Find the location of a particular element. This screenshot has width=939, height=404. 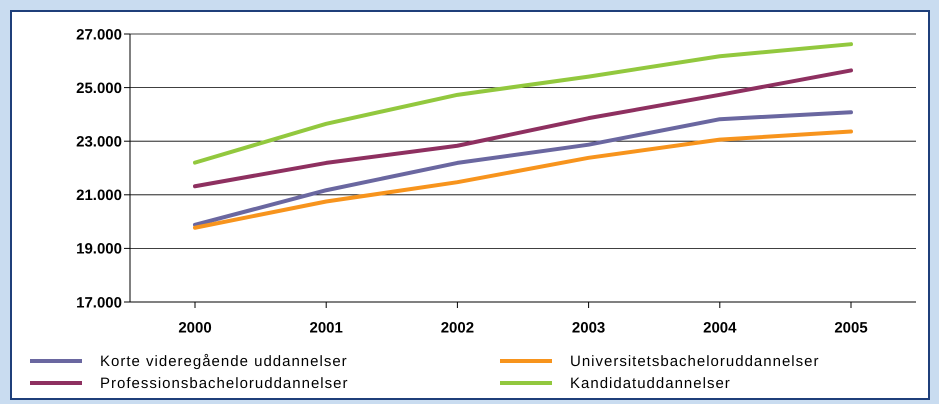

x-tick-label: 2002 is located at coordinates (457, 328).